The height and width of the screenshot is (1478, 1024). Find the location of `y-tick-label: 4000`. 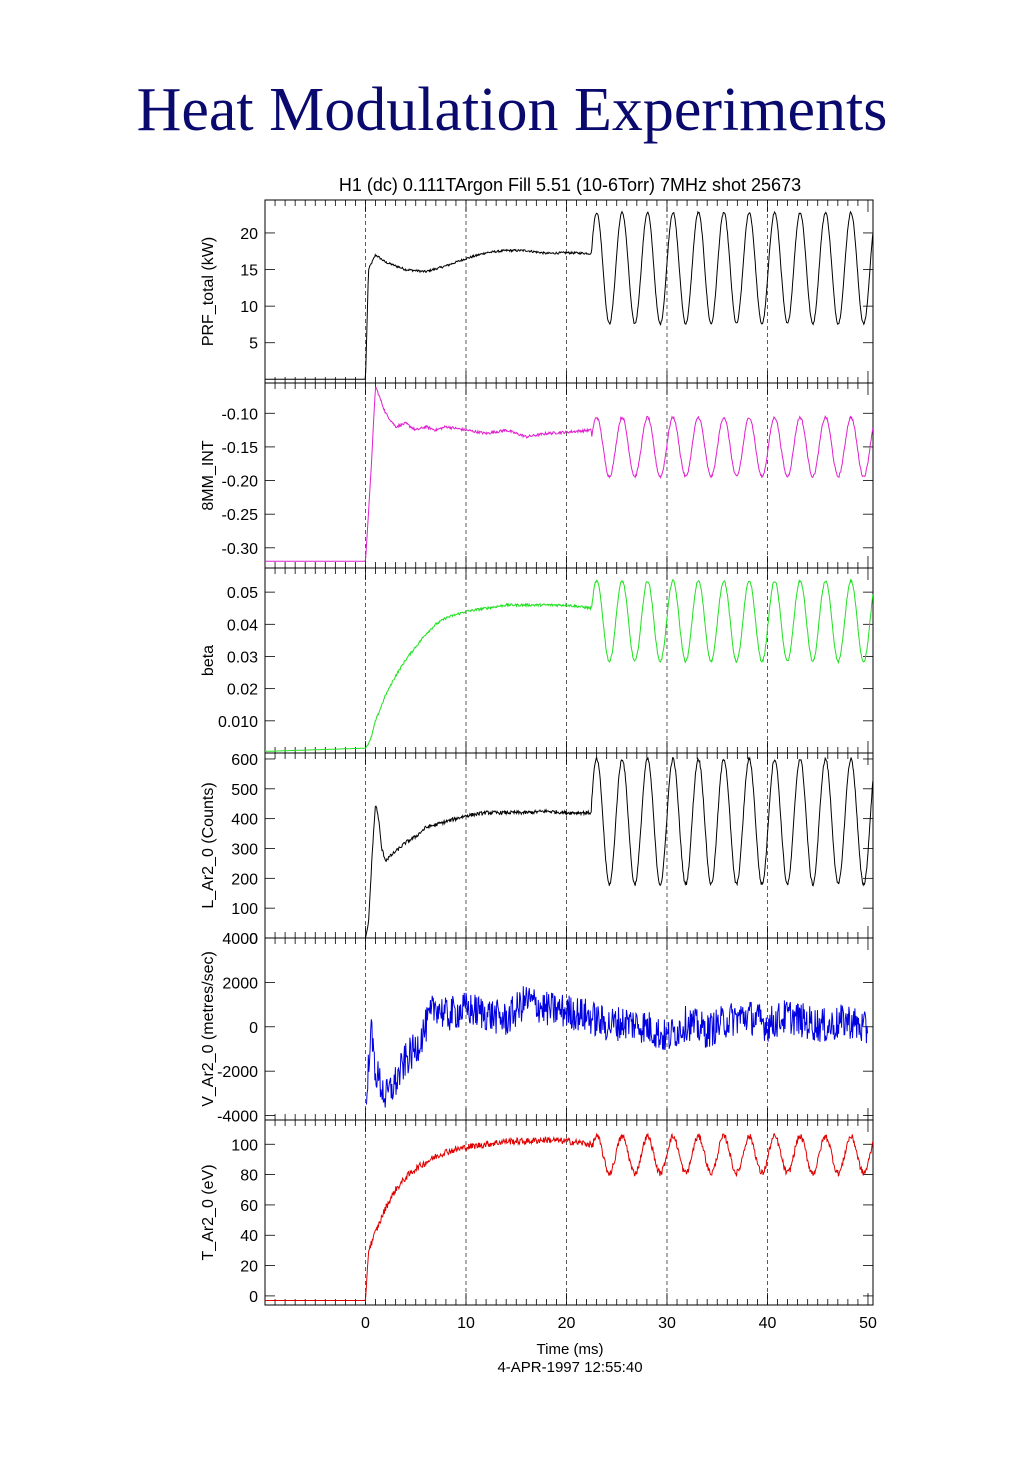

y-tick-label: 4000 is located at coordinates (240, 939).